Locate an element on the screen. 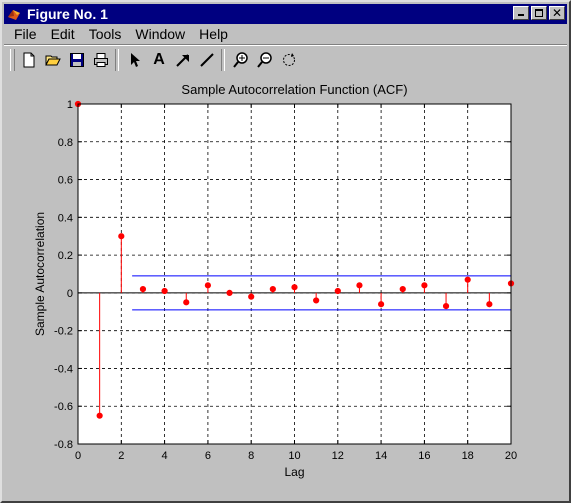 Image resolution: width=571 pixels, height=503 pixels. matlab-logo-icon is located at coordinates (14, 14).